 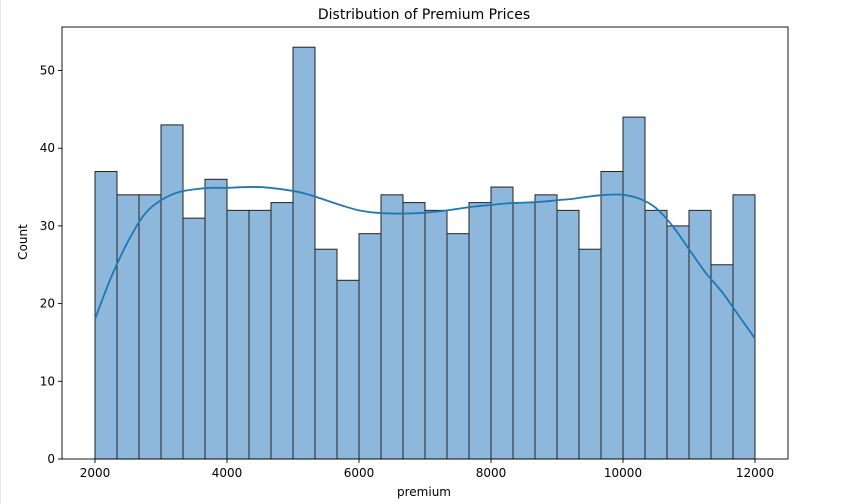 I want to click on x-tick-label: 8000, so click(x=491, y=473).